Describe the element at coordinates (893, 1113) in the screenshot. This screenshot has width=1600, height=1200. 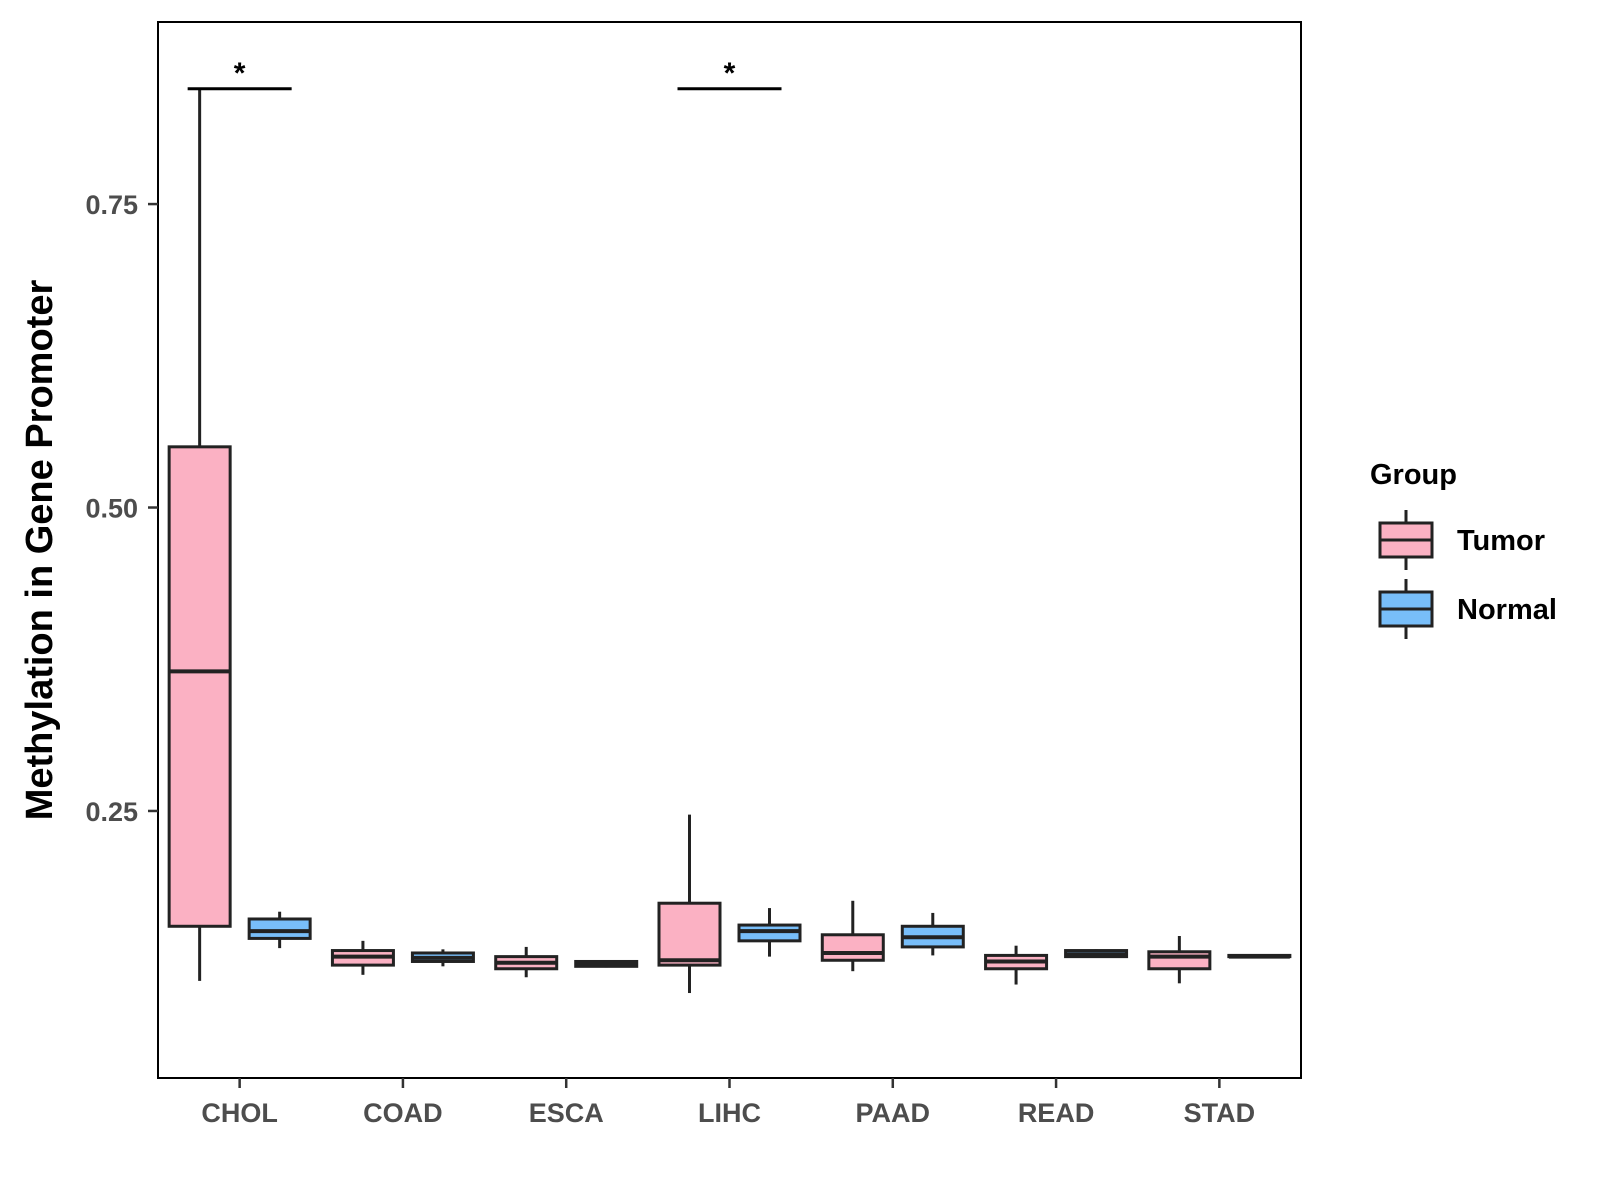
I see `x-tick-label: PAAD` at that location.